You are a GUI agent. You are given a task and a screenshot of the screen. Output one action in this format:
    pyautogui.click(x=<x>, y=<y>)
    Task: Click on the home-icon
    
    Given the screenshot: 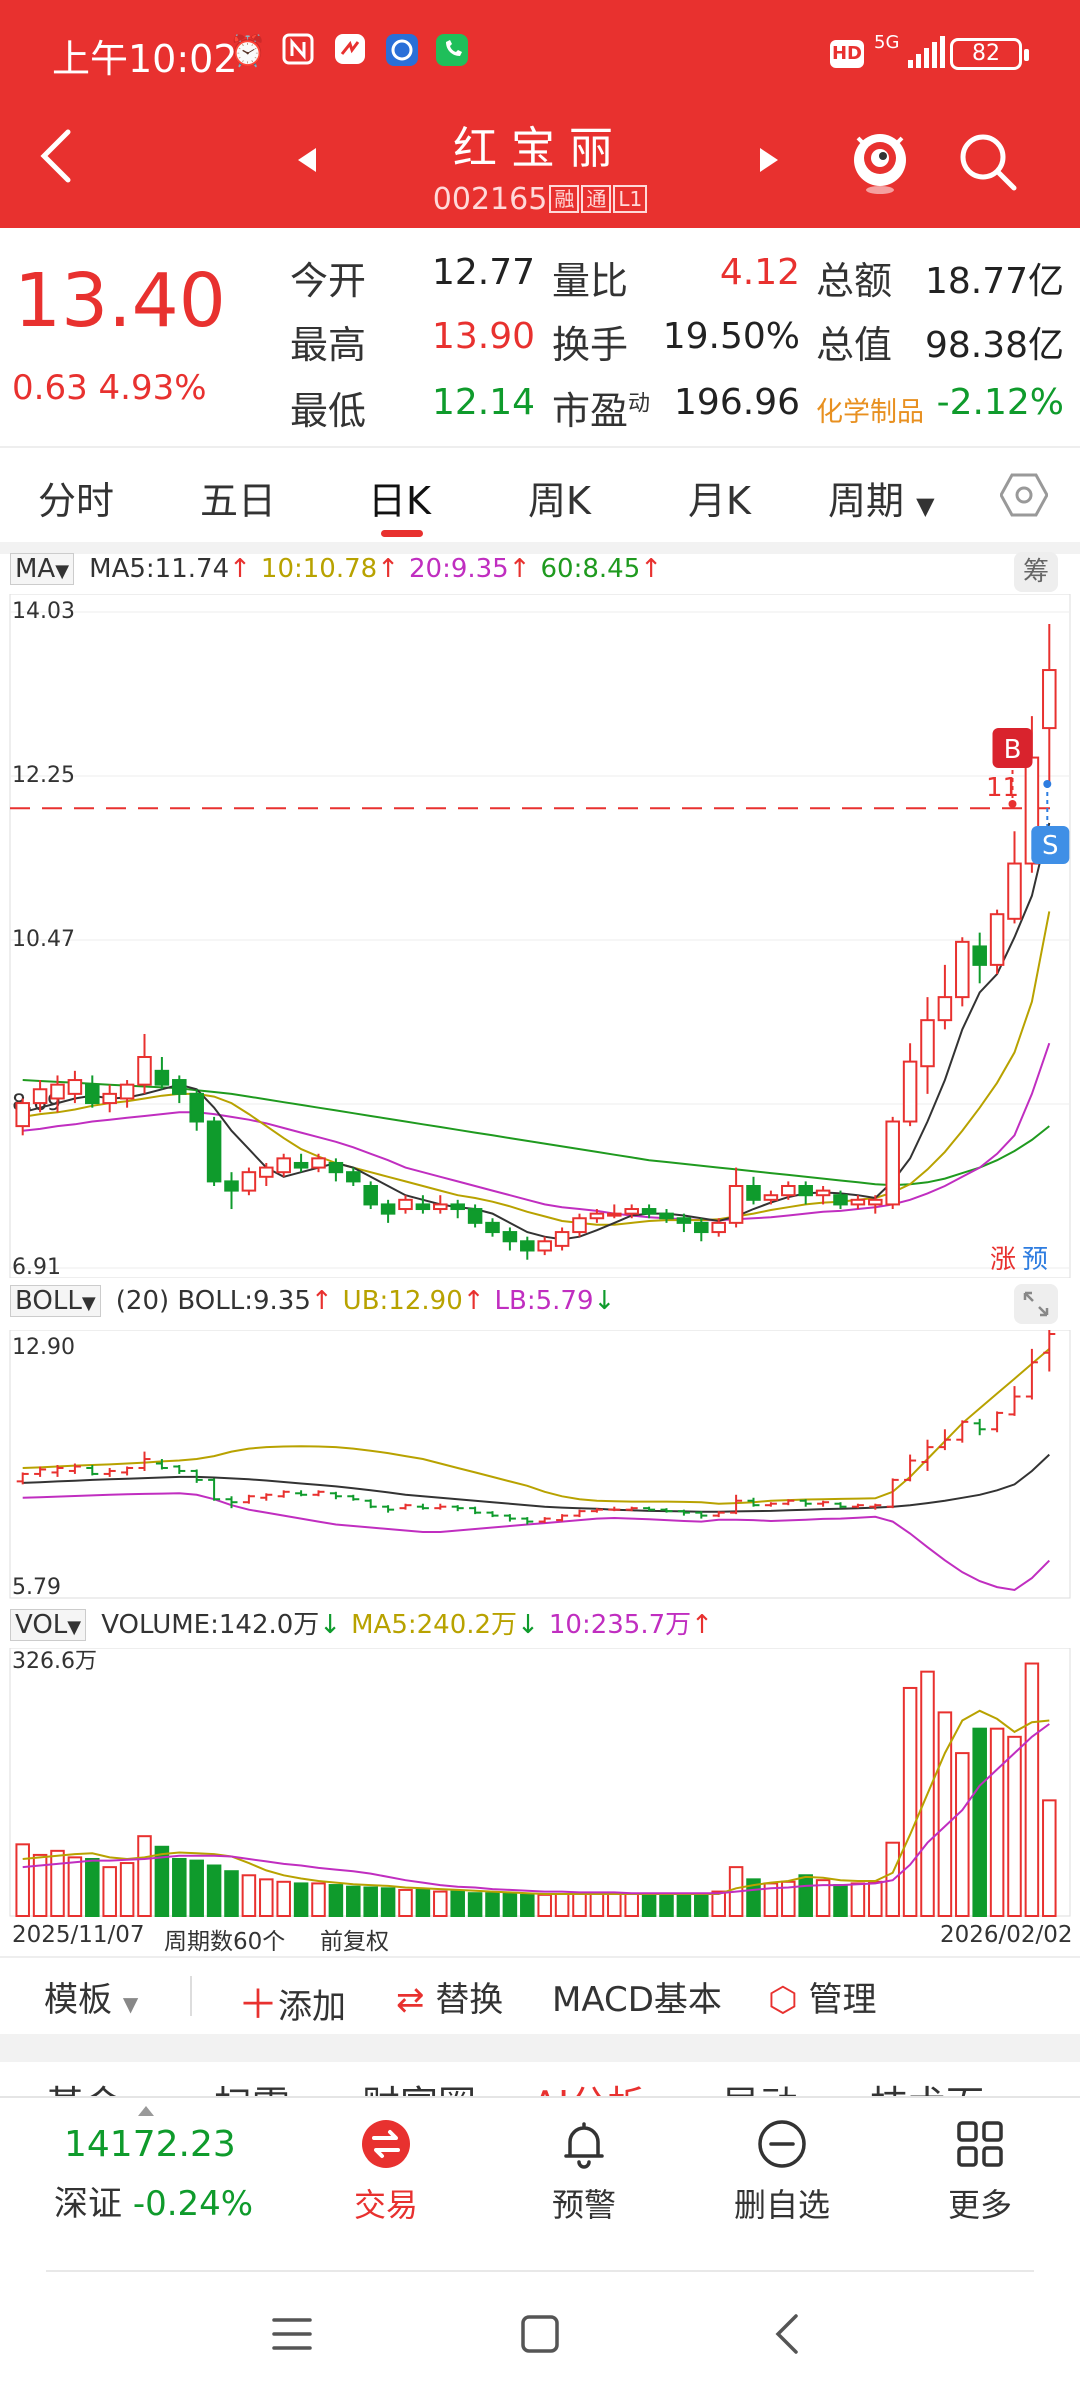 What is the action you would take?
    pyautogui.click(x=540, y=2336)
    